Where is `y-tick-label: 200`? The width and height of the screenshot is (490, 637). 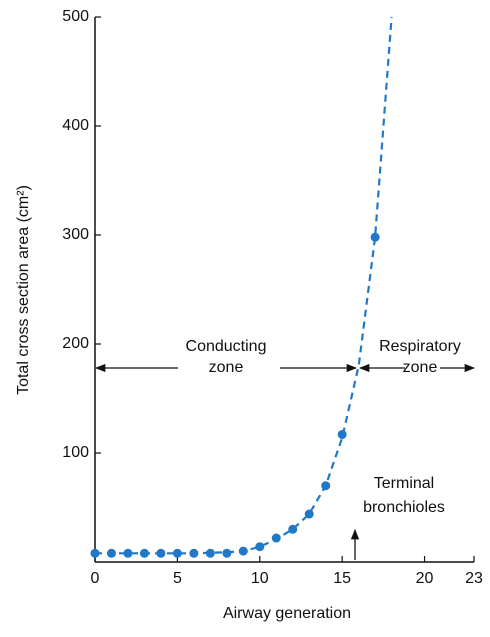 y-tick-label: 200 is located at coordinates (75, 343).